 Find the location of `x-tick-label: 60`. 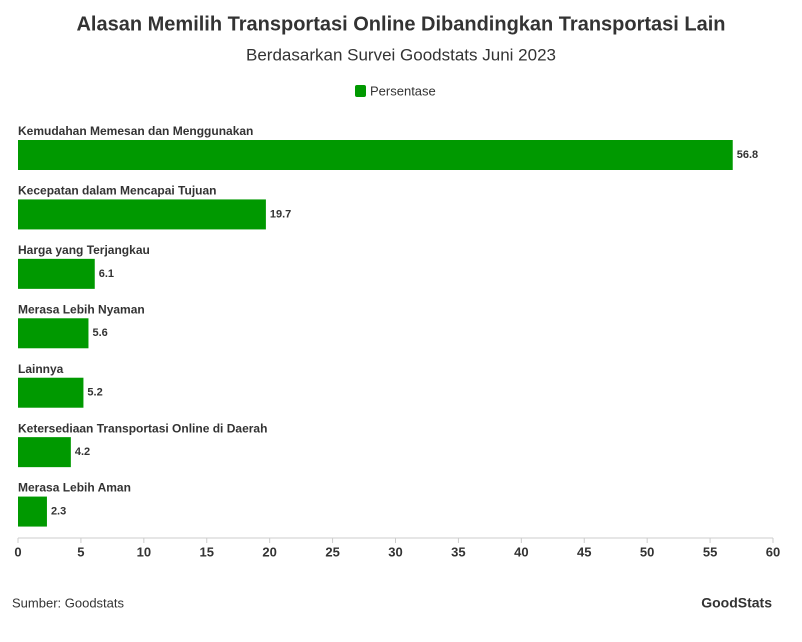

x-tick-label: 60 is located at coordinates (773, 551).